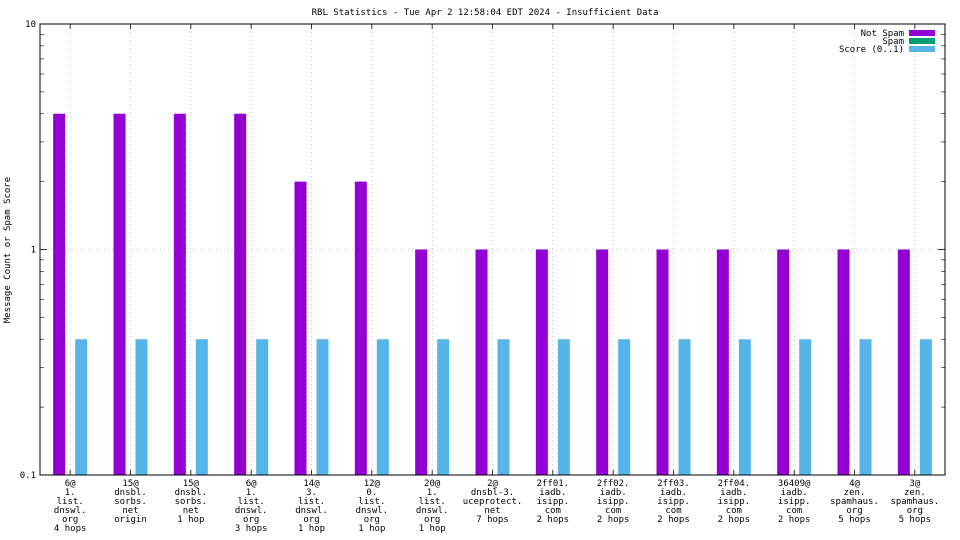 Image resolution: width=960 pixels, height=540 pixels. Describe the element at coordinates (432, 484) in the screenshot. I see `x-tick-label: 20@` at that location.